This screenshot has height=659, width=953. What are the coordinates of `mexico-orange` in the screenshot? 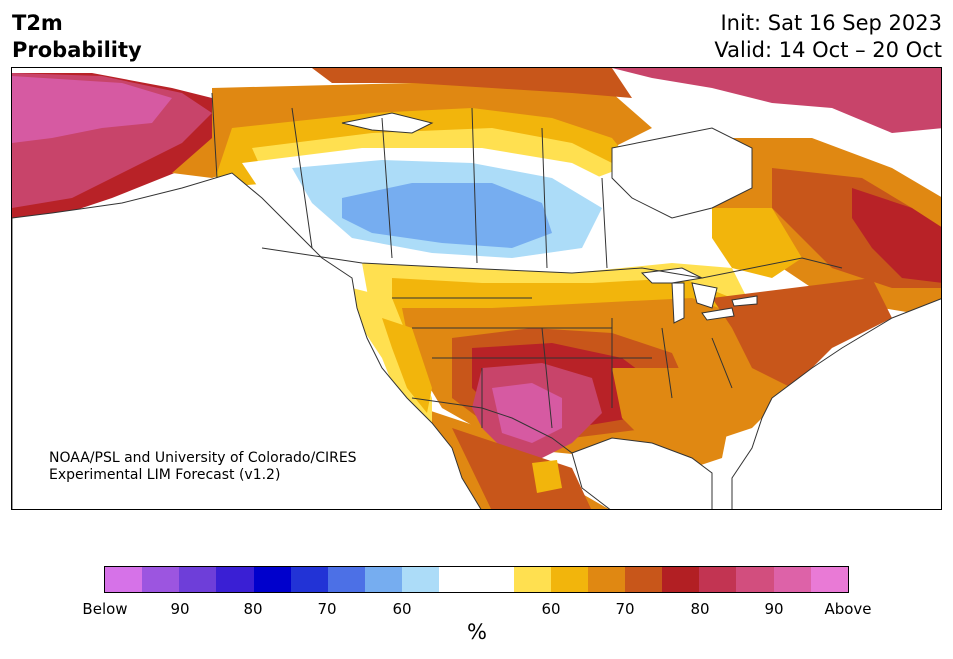 It's located at (515, 458).